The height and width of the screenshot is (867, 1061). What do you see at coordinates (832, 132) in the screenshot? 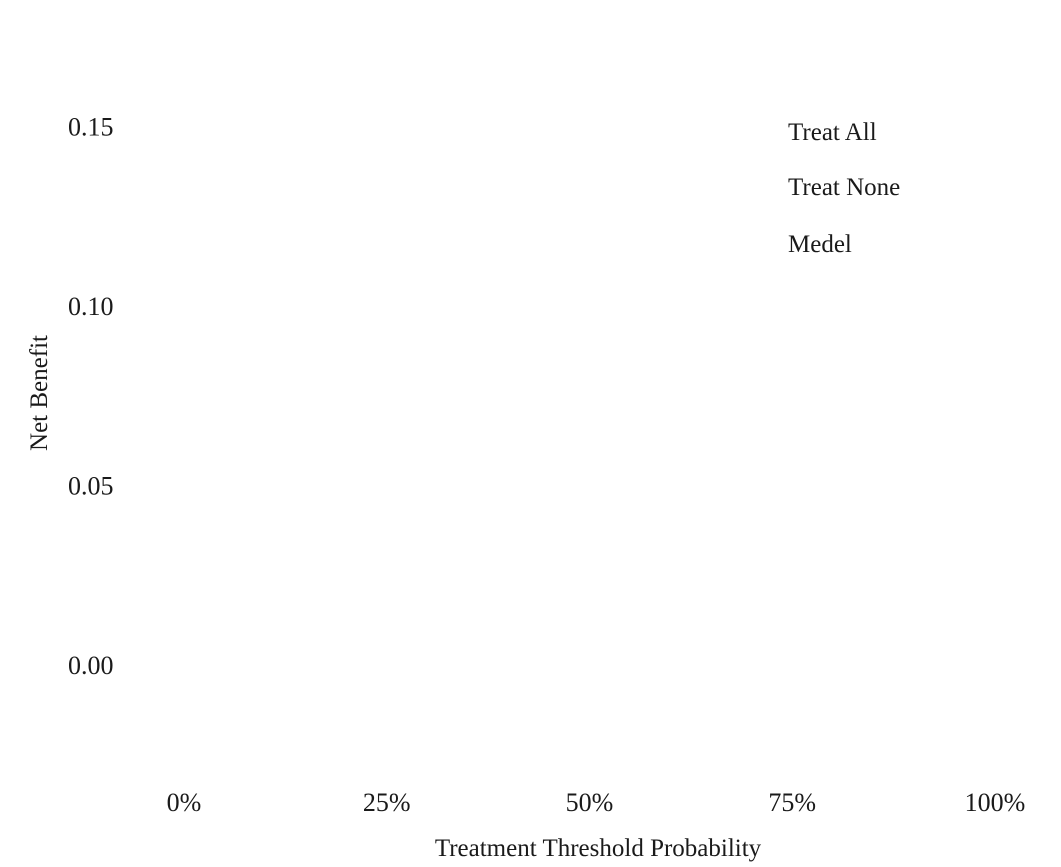
I see `legend-entry: Treat All` at bounding box center [832, 132].